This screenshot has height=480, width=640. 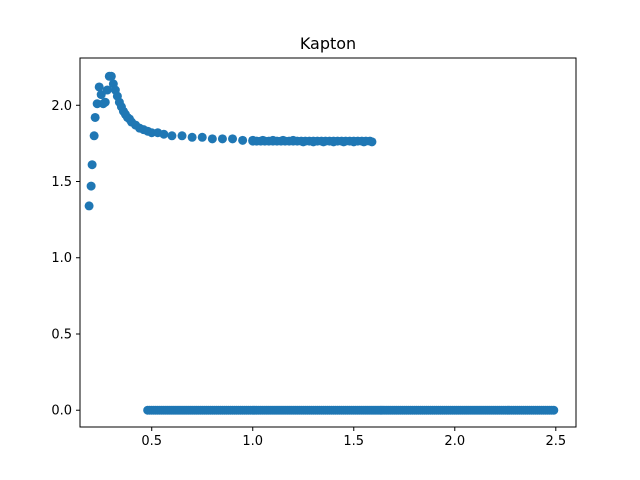 What do you see at coordinates (61, 182) in the screenshot?
I see `y-tick-label: 1.5` at bounding box center [61, 182].